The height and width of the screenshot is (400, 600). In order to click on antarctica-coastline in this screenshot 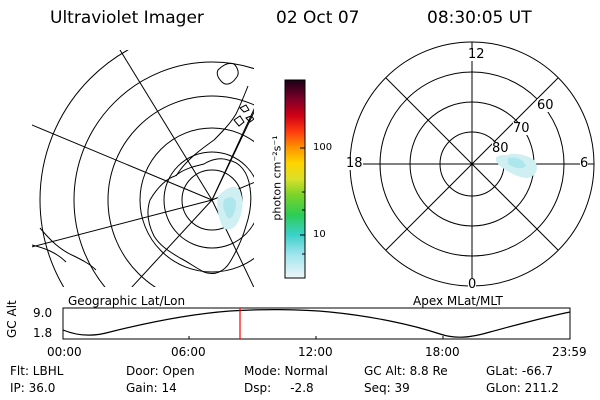, I will do `click(199, 216)`.